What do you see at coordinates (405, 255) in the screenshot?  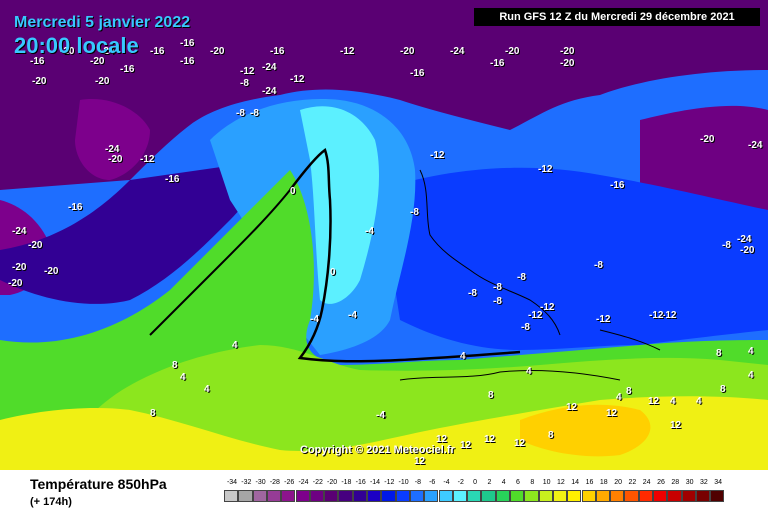 I see `zero-isotherm` at bounding box center [405, 255].